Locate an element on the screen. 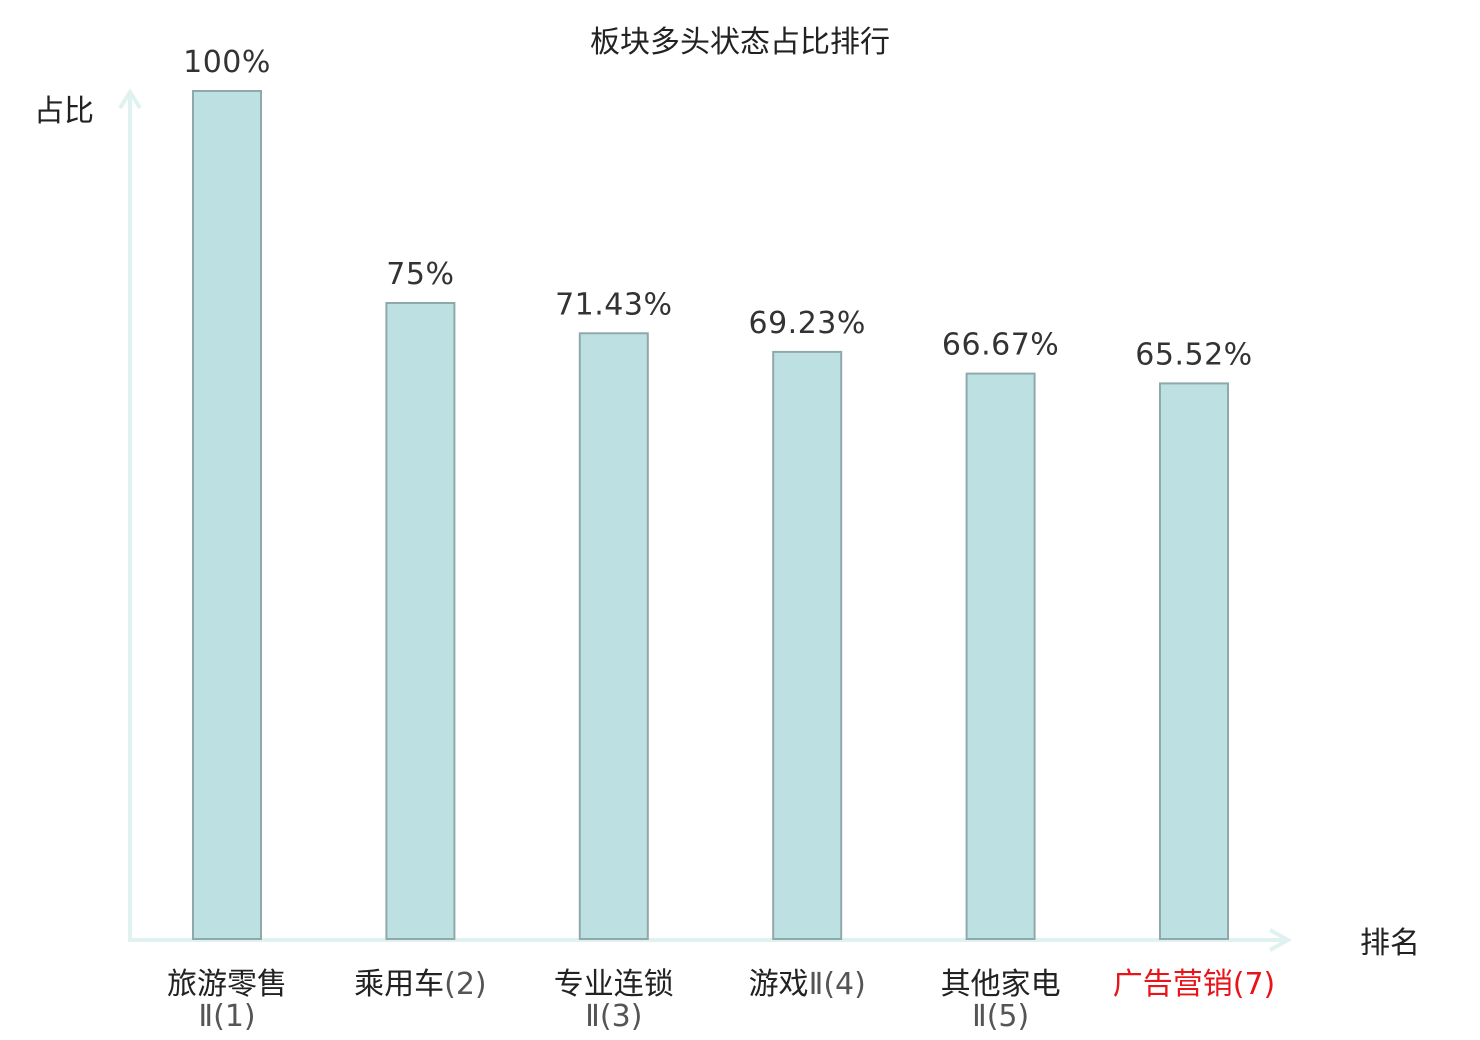 This screenshot has width=1480, height=1040. category-label-3: 专业连锁 Ⅱ(3) is located at coordinates (614, 1000).